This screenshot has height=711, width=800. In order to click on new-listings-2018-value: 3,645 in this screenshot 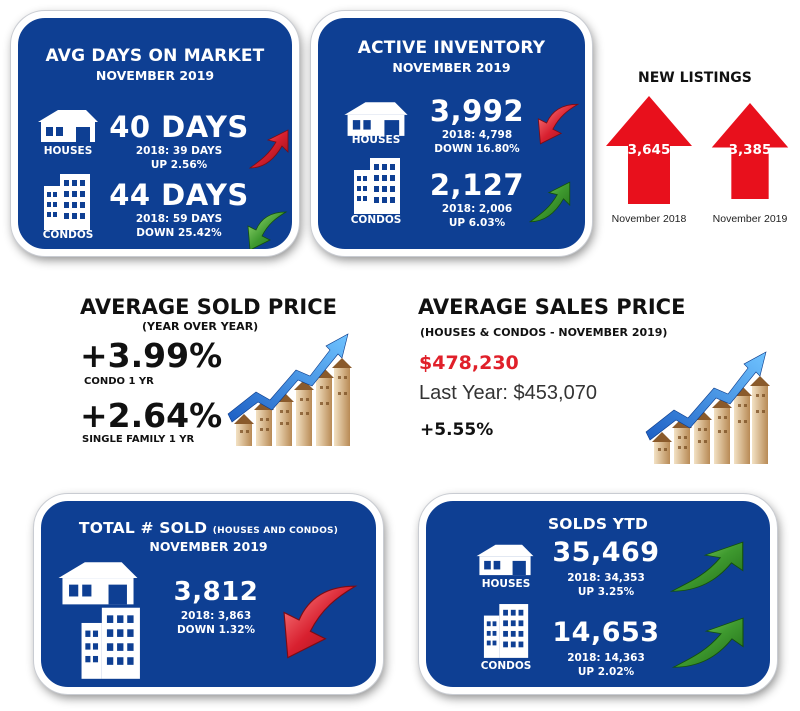, I will do `click(649, 150)`.